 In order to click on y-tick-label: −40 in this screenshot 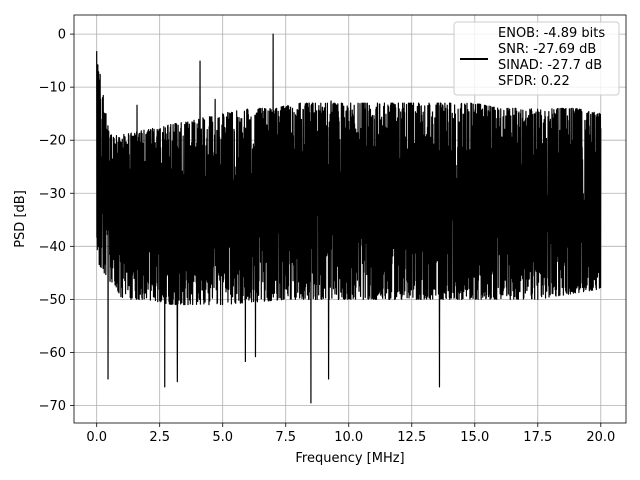, I will do `click(52, 247)`.